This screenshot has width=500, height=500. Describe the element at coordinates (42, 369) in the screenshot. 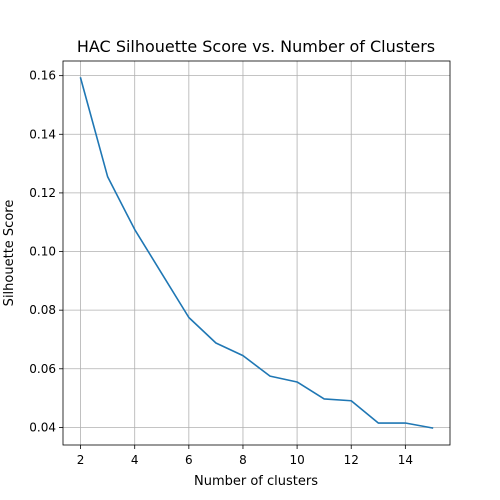

I see `y-tick-label: 0.06` at that location.